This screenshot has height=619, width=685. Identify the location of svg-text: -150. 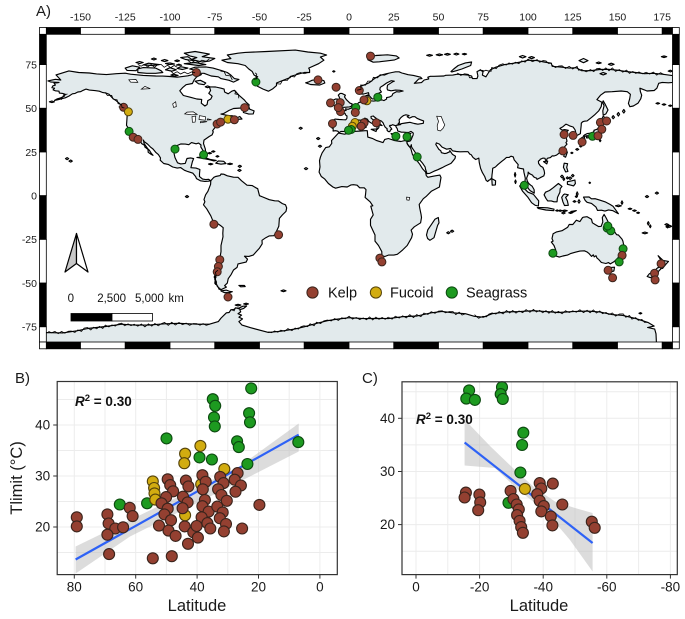
(80, 18).